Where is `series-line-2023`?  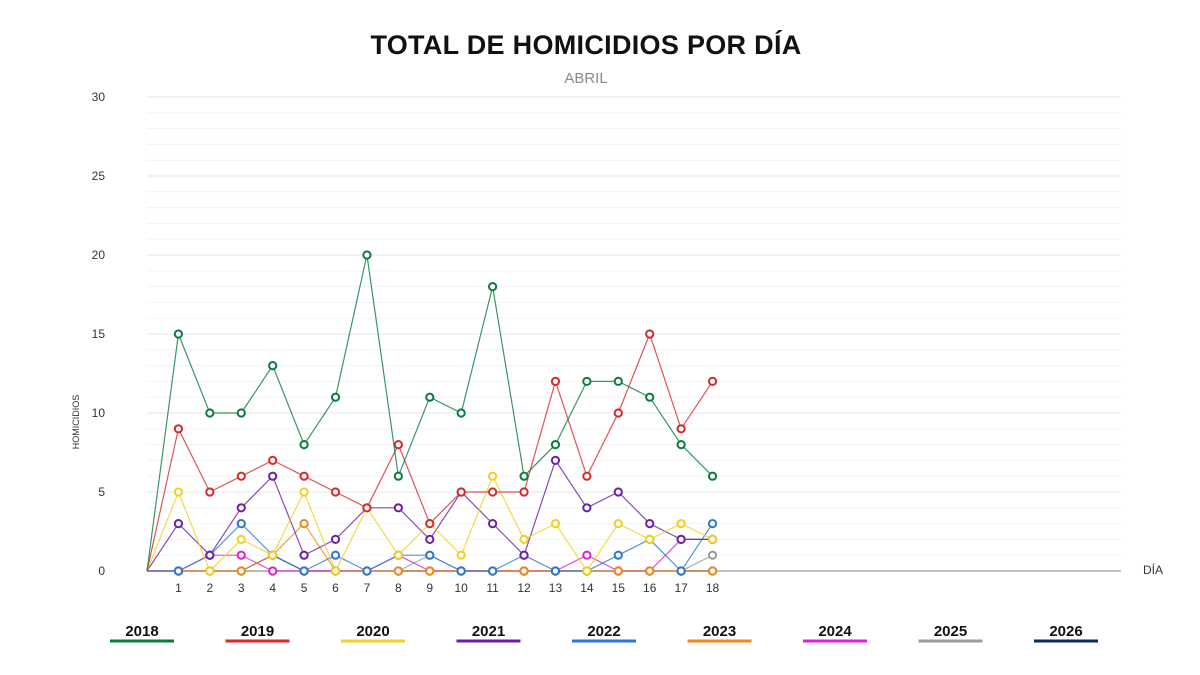
series-line-2023 is located at coordinates (430, 547).